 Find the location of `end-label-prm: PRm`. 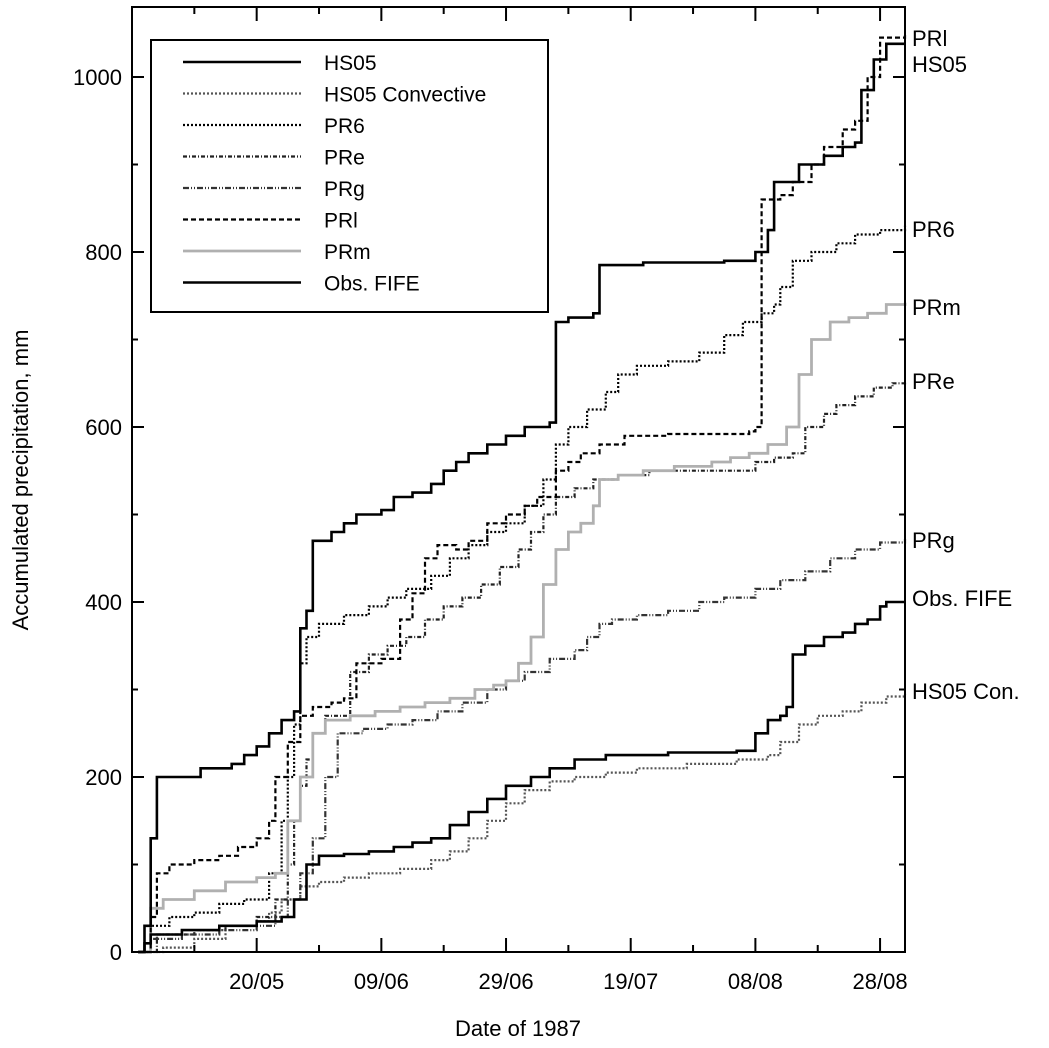

end-label-prm: PRm is located at coordinates (936, 307).